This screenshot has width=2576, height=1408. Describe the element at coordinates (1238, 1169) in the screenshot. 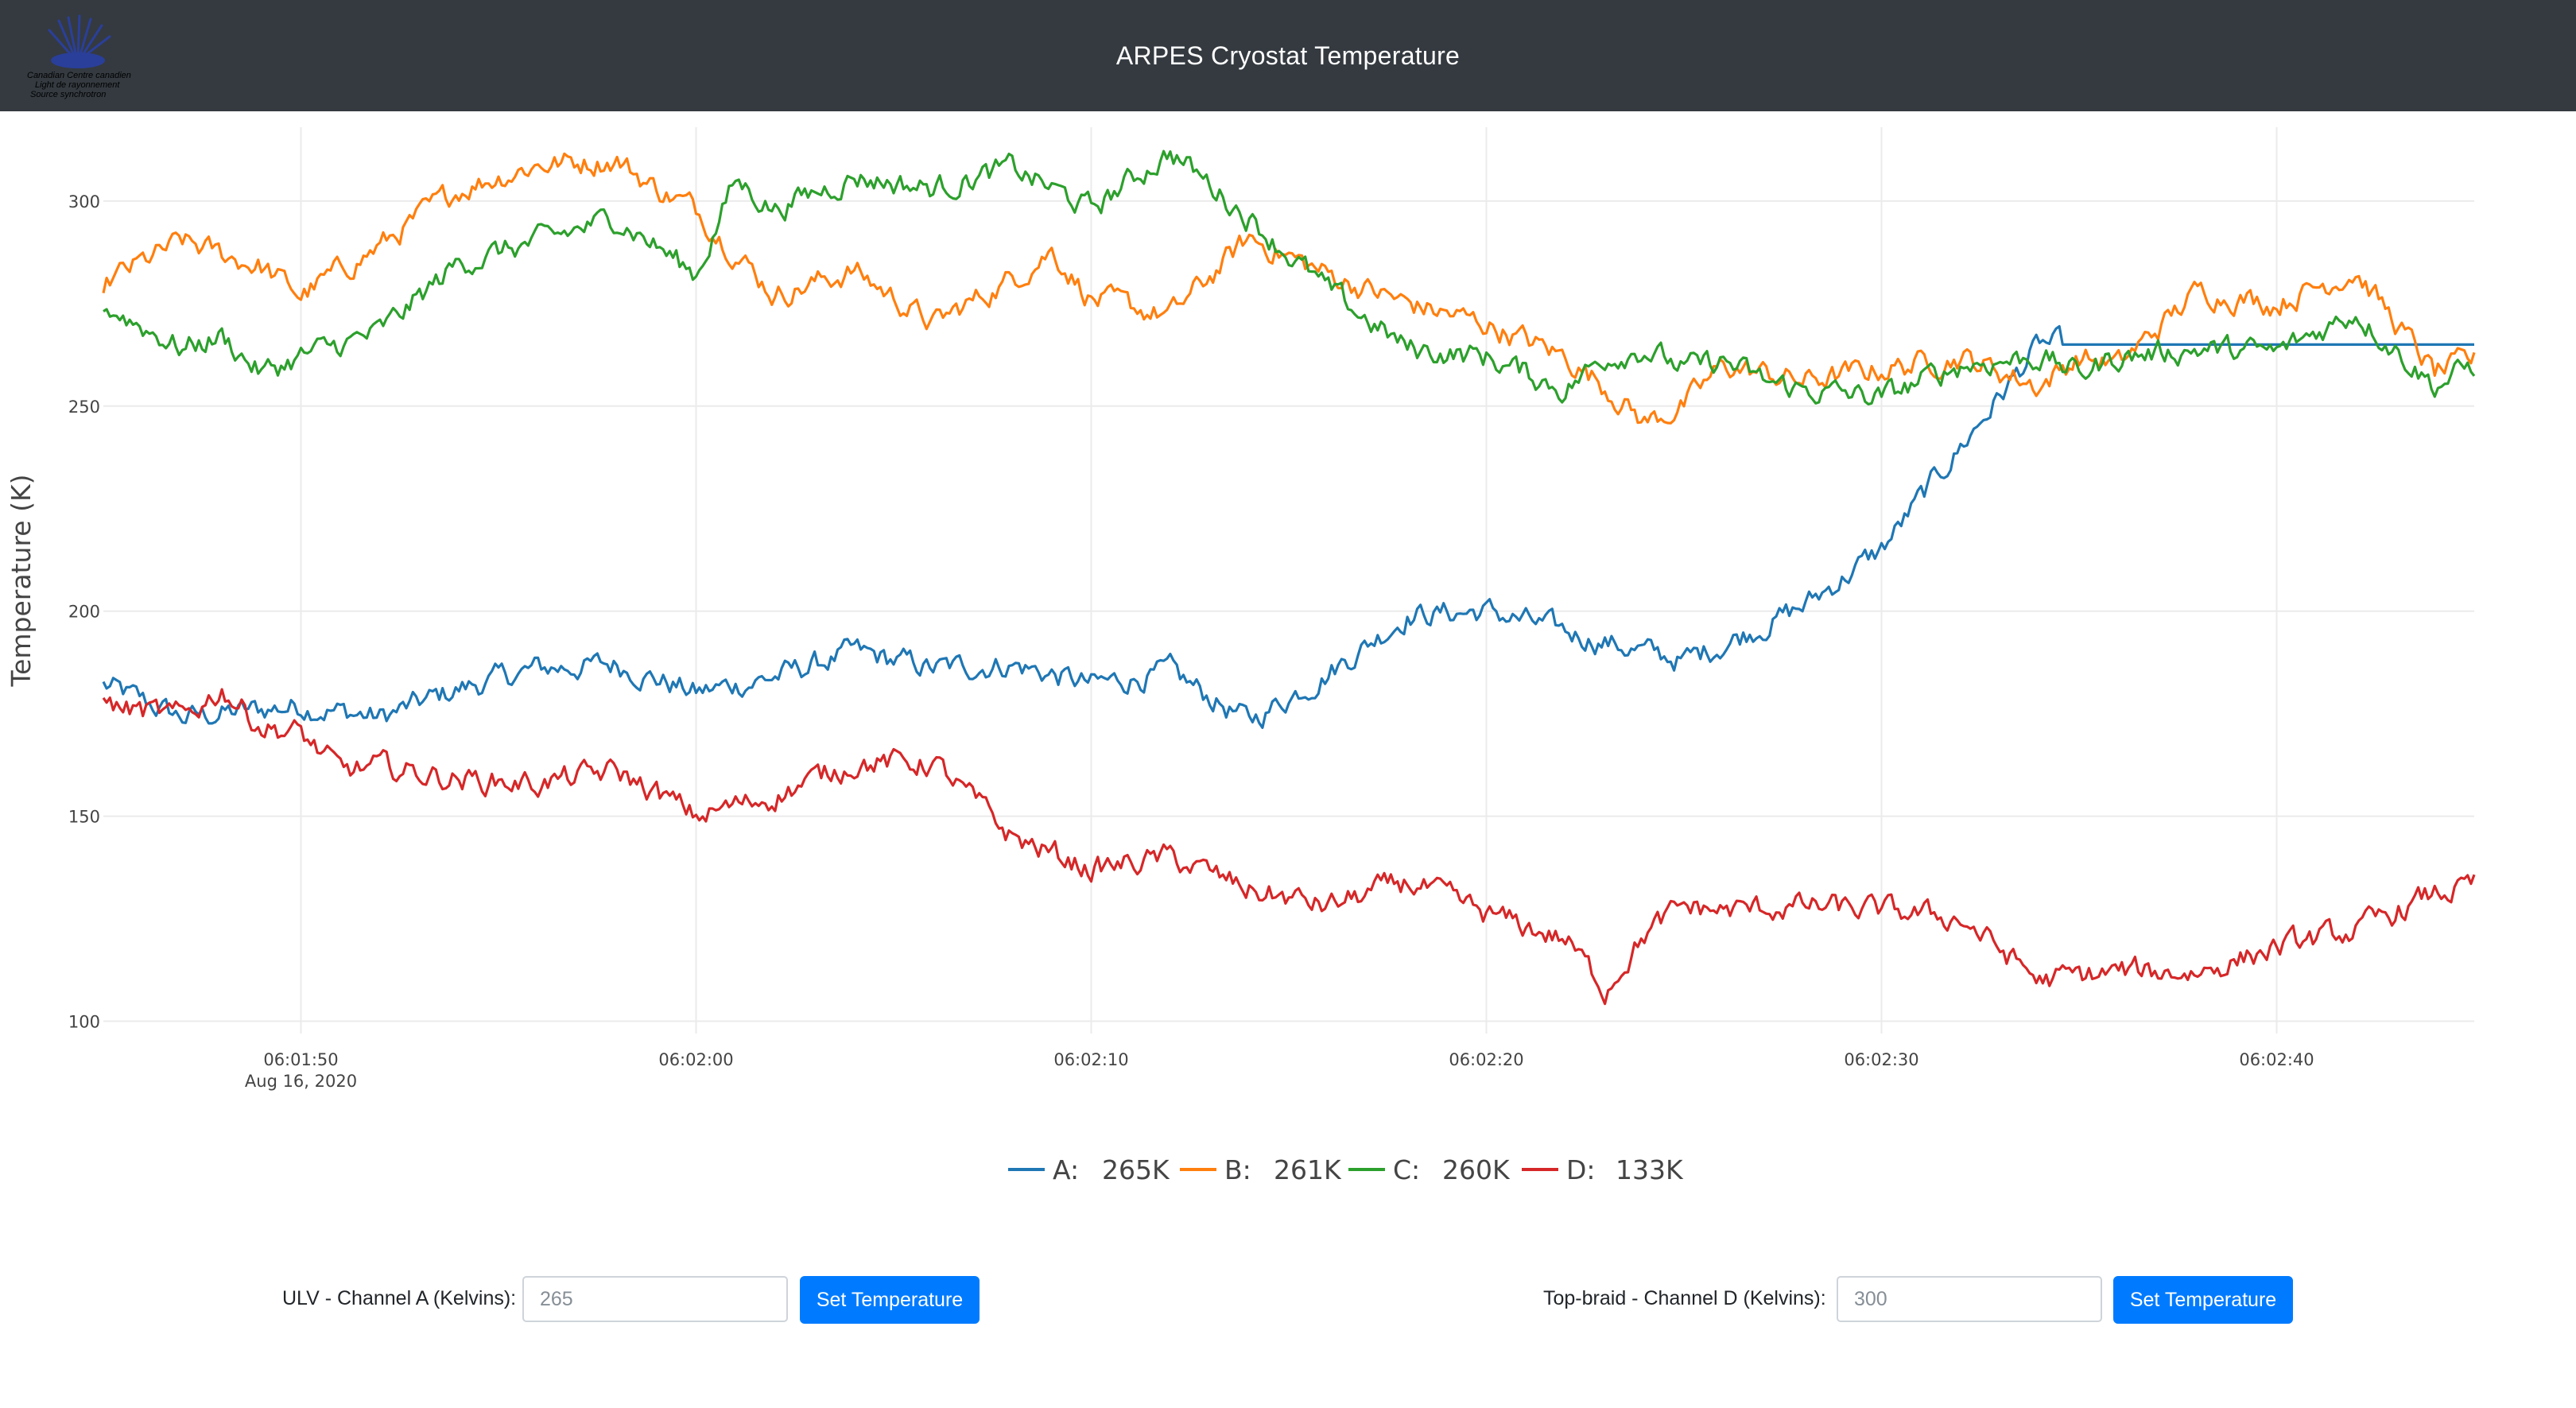

I see `legend-series-name: B:` at that location.